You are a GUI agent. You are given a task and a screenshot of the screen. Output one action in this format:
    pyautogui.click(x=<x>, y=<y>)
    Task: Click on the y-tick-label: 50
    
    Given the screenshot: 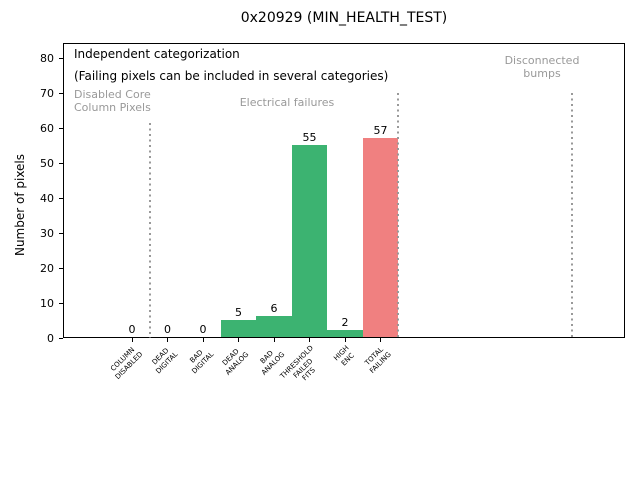 What is the action you would take?
    pyautogui.click(x=47, y=163)
    